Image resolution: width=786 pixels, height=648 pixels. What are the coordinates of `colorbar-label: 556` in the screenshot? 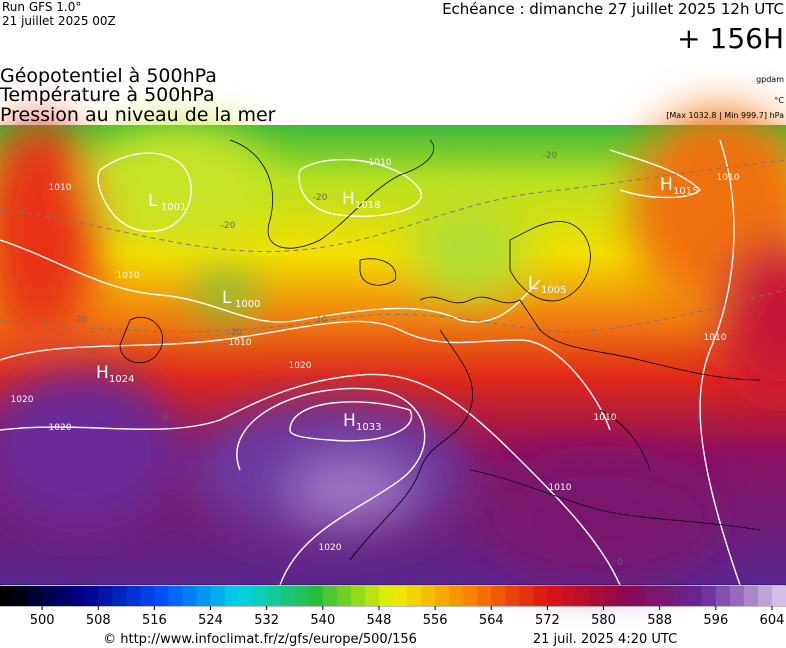 It's located at (435, 620).